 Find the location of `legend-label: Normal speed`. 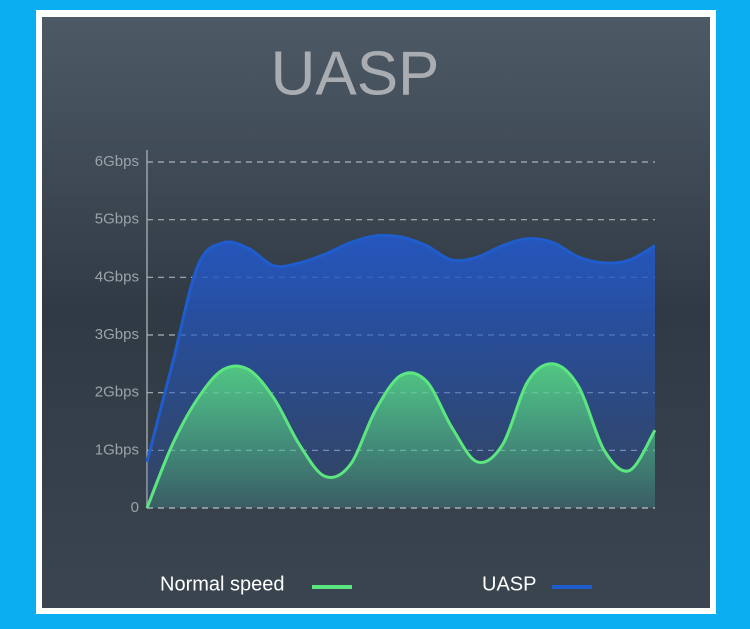

legend-label: Normal speed is located at coordinates (222, 584).